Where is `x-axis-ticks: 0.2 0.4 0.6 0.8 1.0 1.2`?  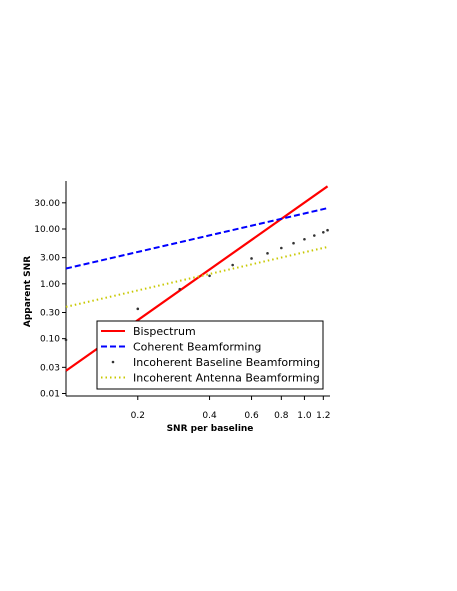 x-axis-ticks: 0.2 0.4 0.6 0.8 1.0 1.2 is located at coordinates (230, 408).